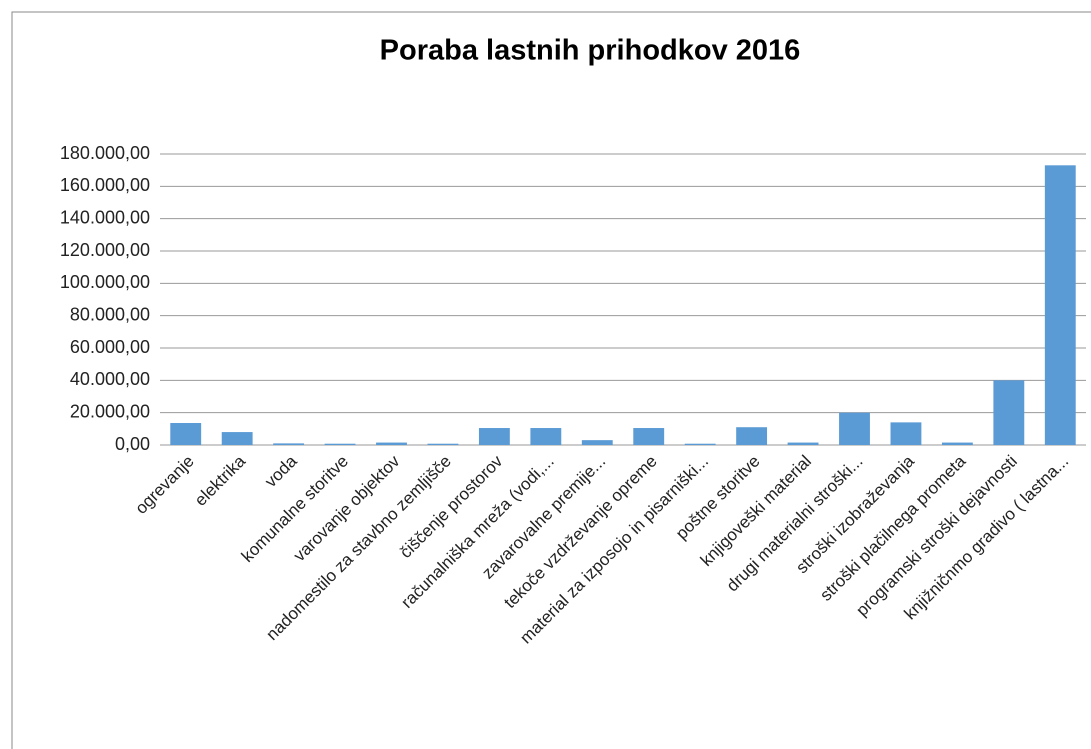  Describe the element at coordinates (110, 314) in the screenshot. I see `y-tick-label: 80.000,00` at that location.